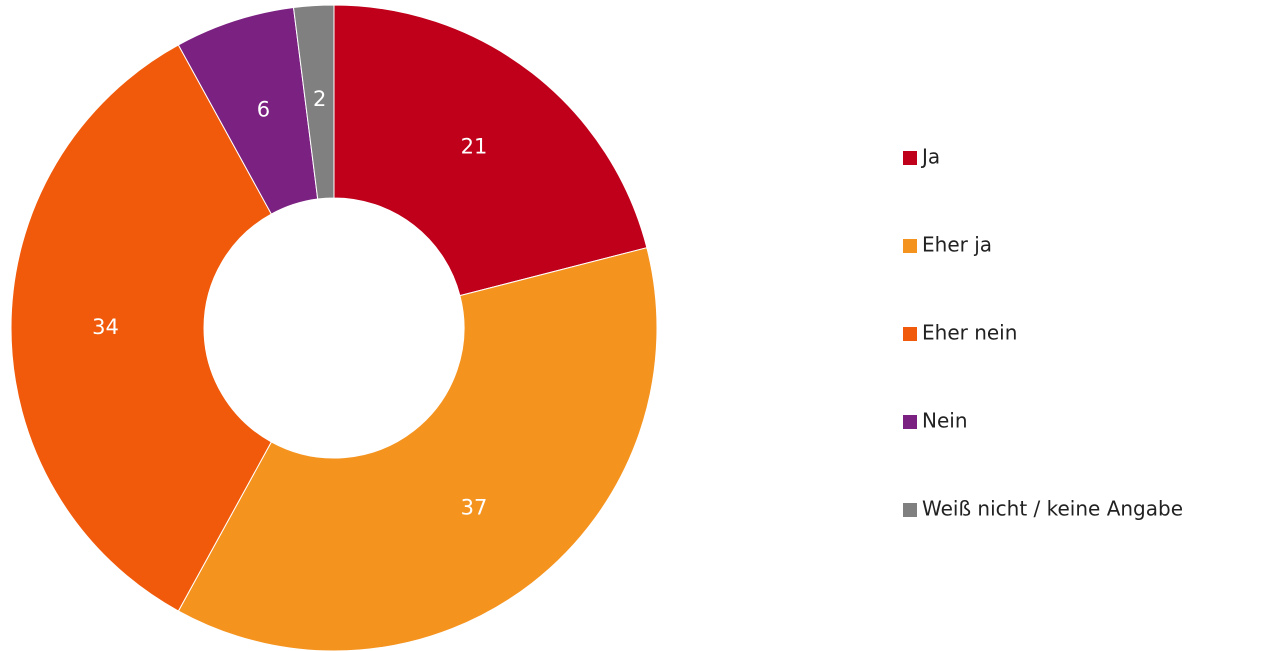 Image resolution: width=1279 pixels, height=651 pixels. I want to click on legend-label: Nein, so click(945, 421).